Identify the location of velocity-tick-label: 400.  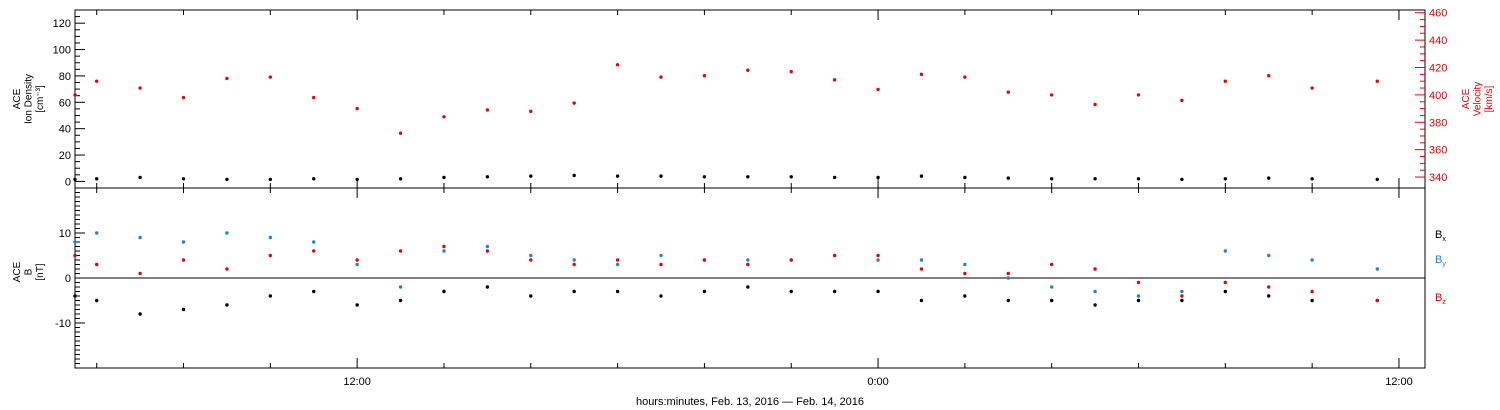
(1438, 96).